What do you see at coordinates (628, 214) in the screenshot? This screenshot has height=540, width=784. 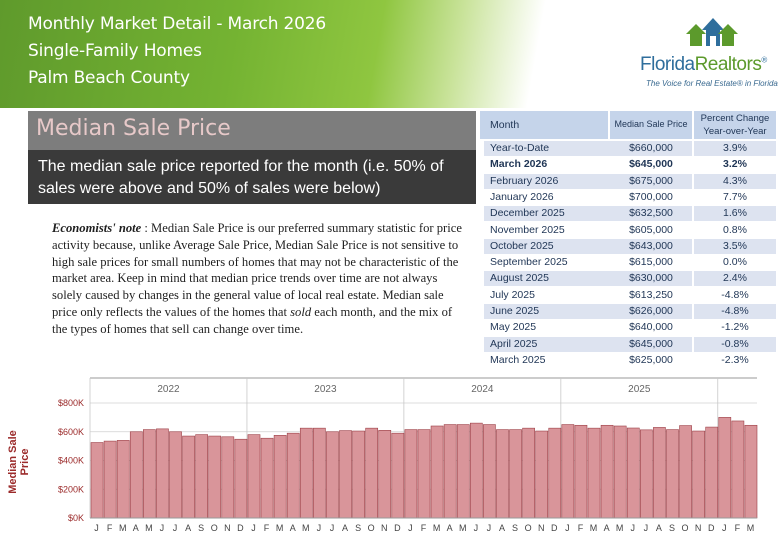 I see `table-row: December 2025 $632,500 1.6%` at bounding box center [628, 214].